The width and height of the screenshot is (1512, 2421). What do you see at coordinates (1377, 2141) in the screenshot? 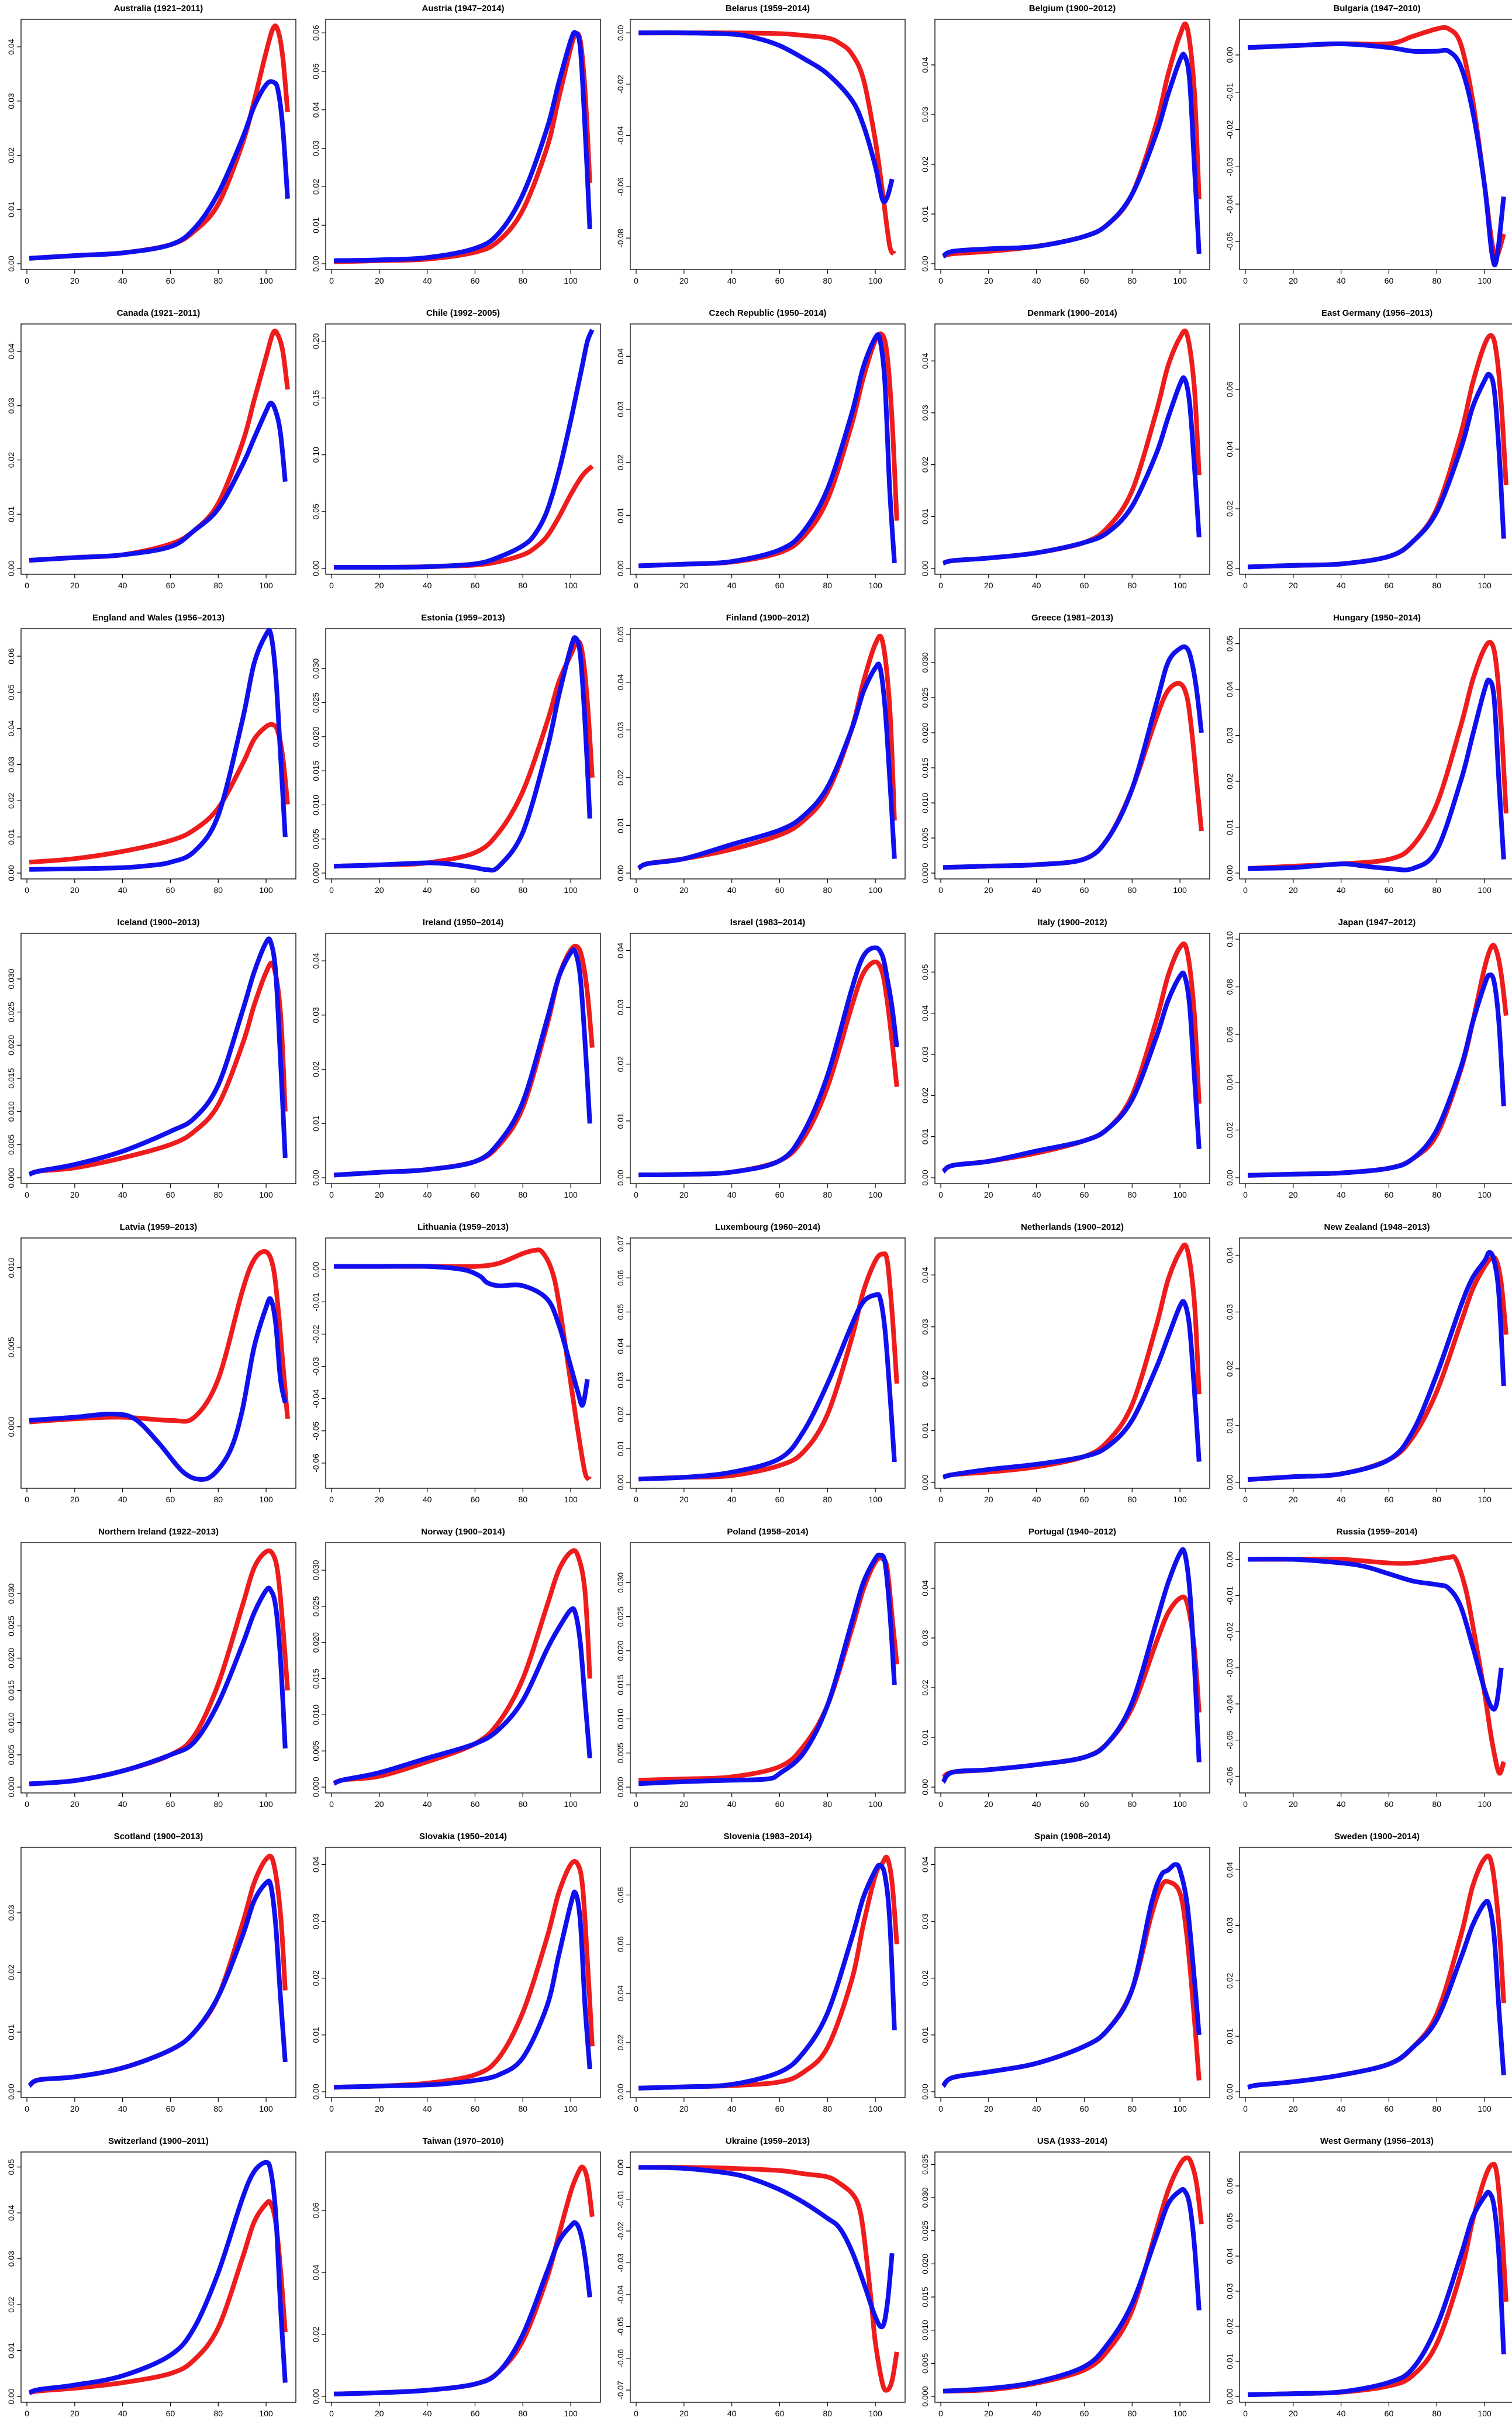
I see `chart-title: West Germany (1956–2013)` at bounding box center [1377, 2141].